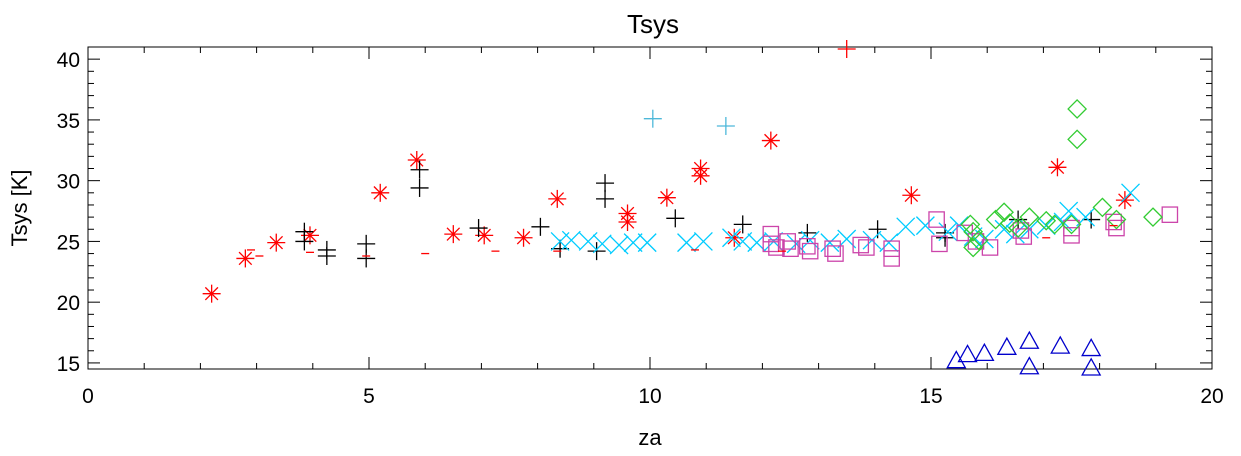 The width and height of the screenshot is (1241, 456). What do you see at coordinates (650, 437) in the screenshot?
I see `x-axis-label: za` at bounding box center [650, 437].